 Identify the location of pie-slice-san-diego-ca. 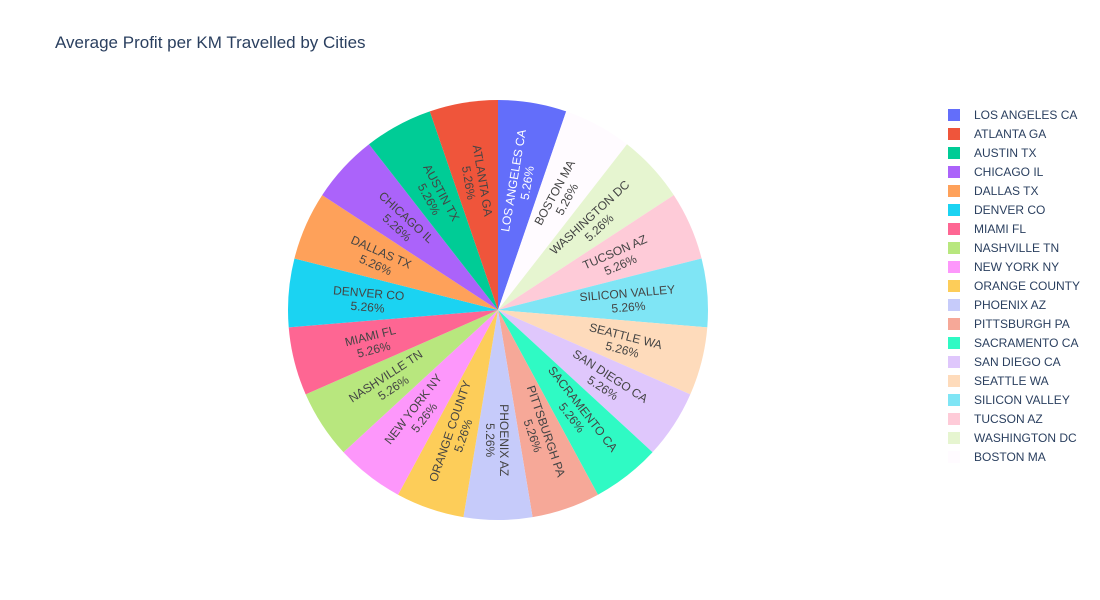
(594, 381).